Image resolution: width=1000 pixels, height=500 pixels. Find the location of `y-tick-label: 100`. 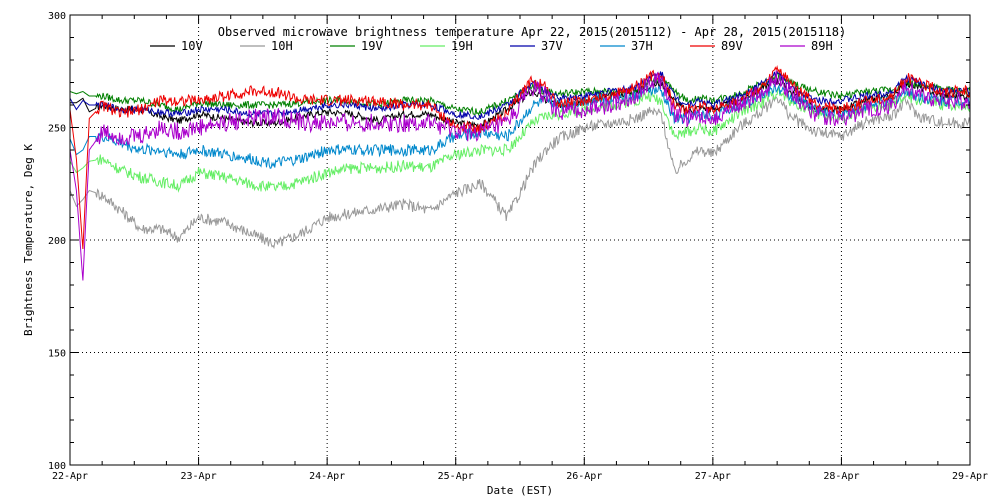

y-tick-label: 100 is located at coordinates (57, 466).